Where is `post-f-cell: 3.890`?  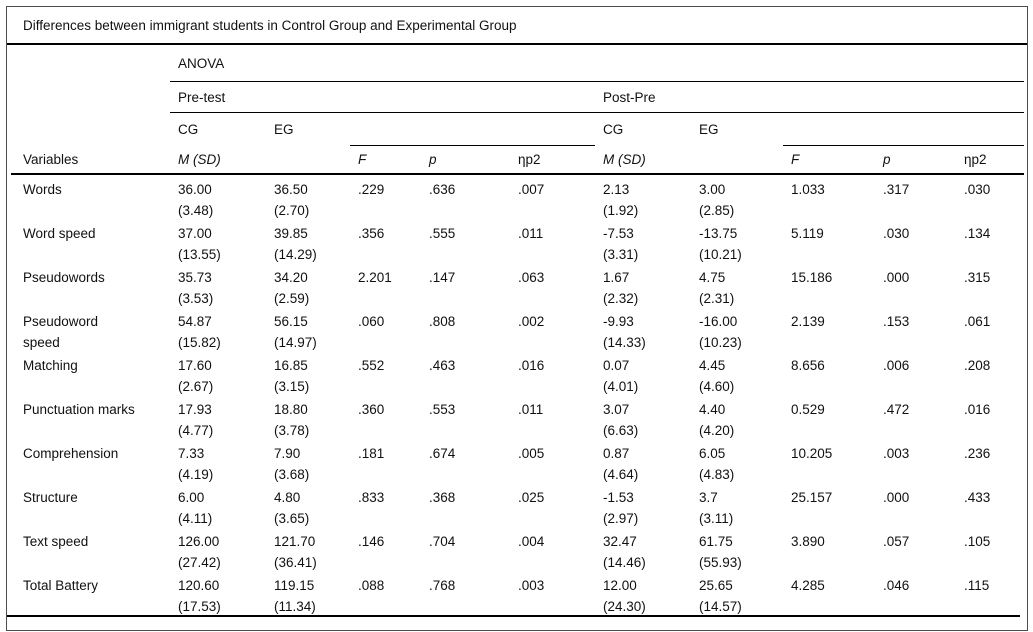
post-f-cell: 3.890 is located at coordinates (808, 541).